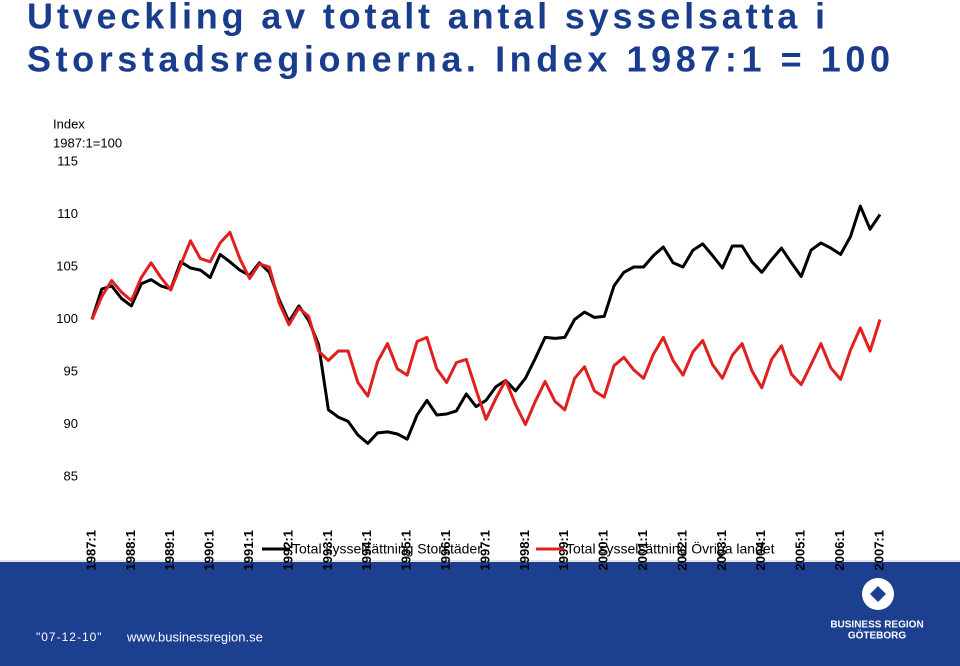  What do you see at coordinates (67, 265) in the screenshot?
I see `y-tick-label: 105` at bounding box center [67, 265].